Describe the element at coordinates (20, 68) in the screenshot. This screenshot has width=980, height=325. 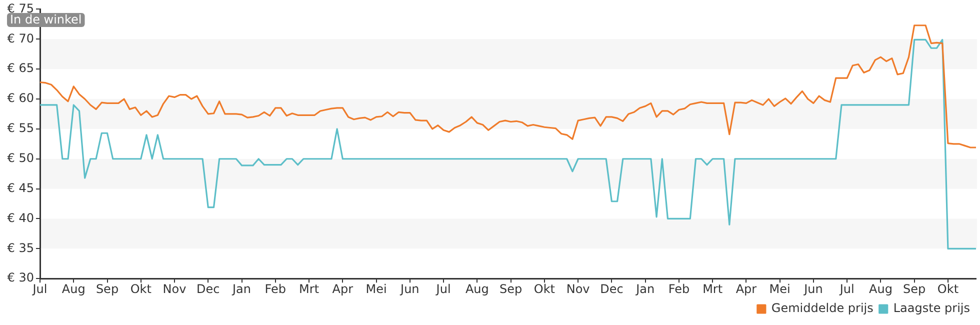
I see `y-tick-label: € 65` at that location.